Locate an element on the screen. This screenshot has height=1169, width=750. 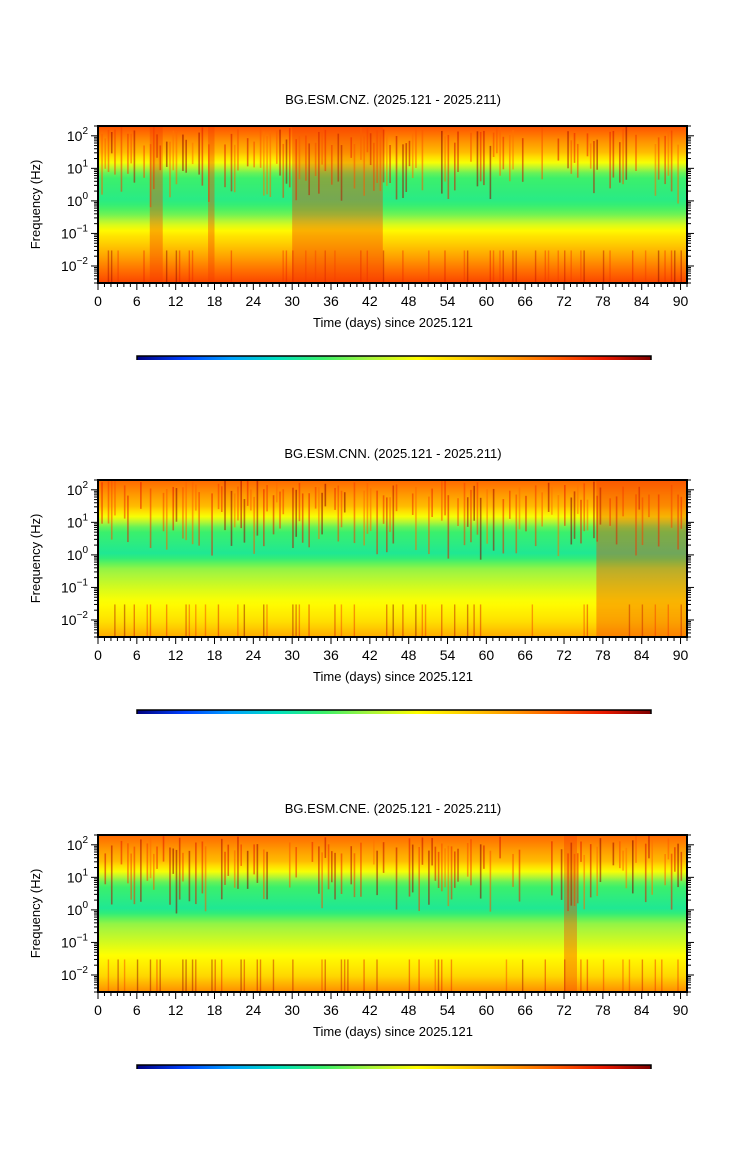
chart-title: BG.ESM.CNE. (2025.121 - 2025.211) is located at coordinates (393, 808).